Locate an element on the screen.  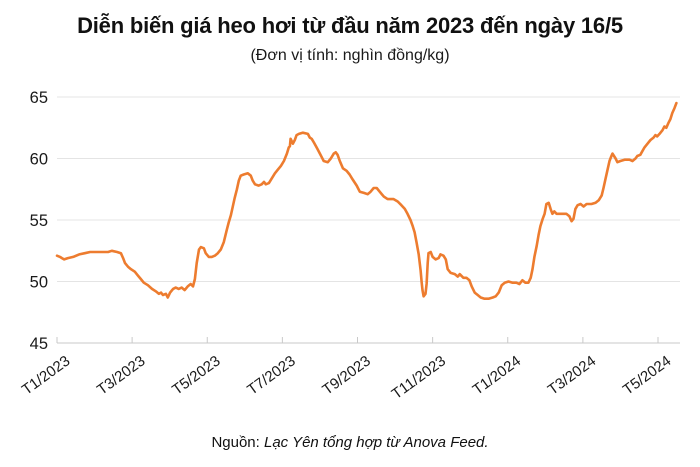
x-tick-label: T5/2024 is located at coordinates (647, 375).